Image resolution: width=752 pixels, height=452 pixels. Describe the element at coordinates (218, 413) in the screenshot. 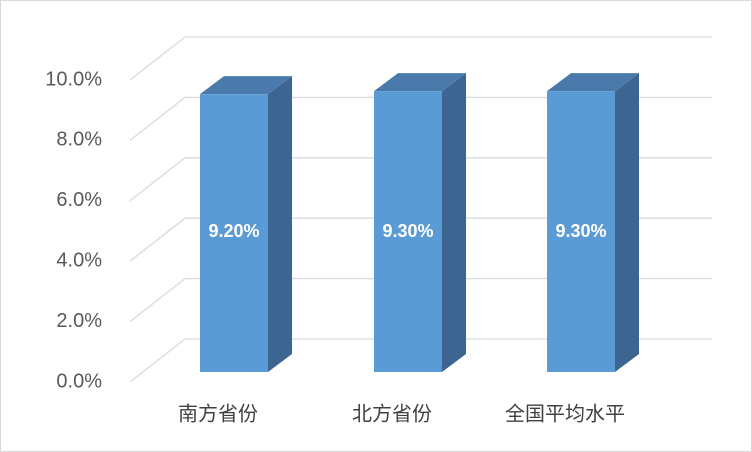

I see `x-tick-label: 南方省份` at that location.